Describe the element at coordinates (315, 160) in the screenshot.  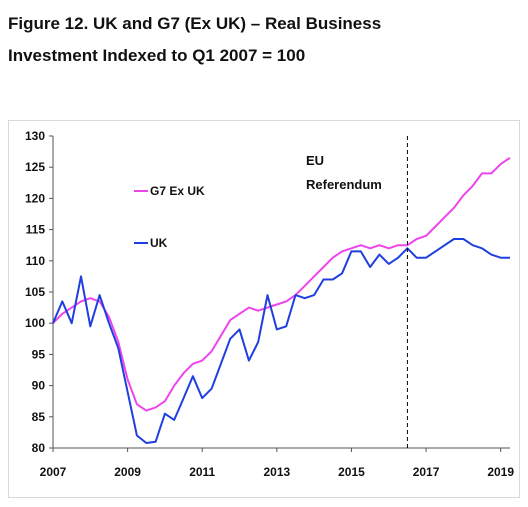
I see `annotation-label-line-1: EU` at that location.